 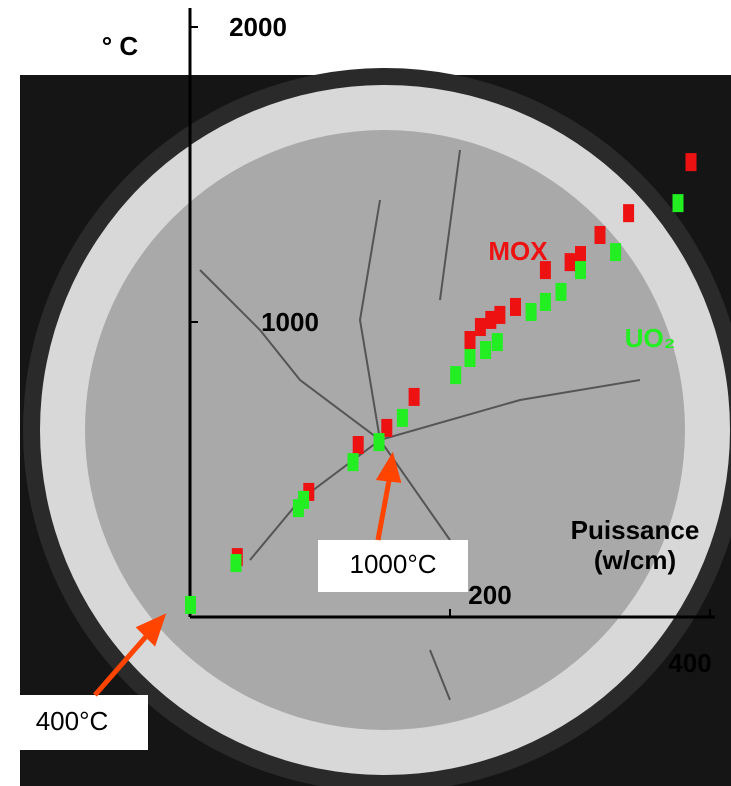 I want to click on x-tick-label: 400, so click(x=689, y=663).